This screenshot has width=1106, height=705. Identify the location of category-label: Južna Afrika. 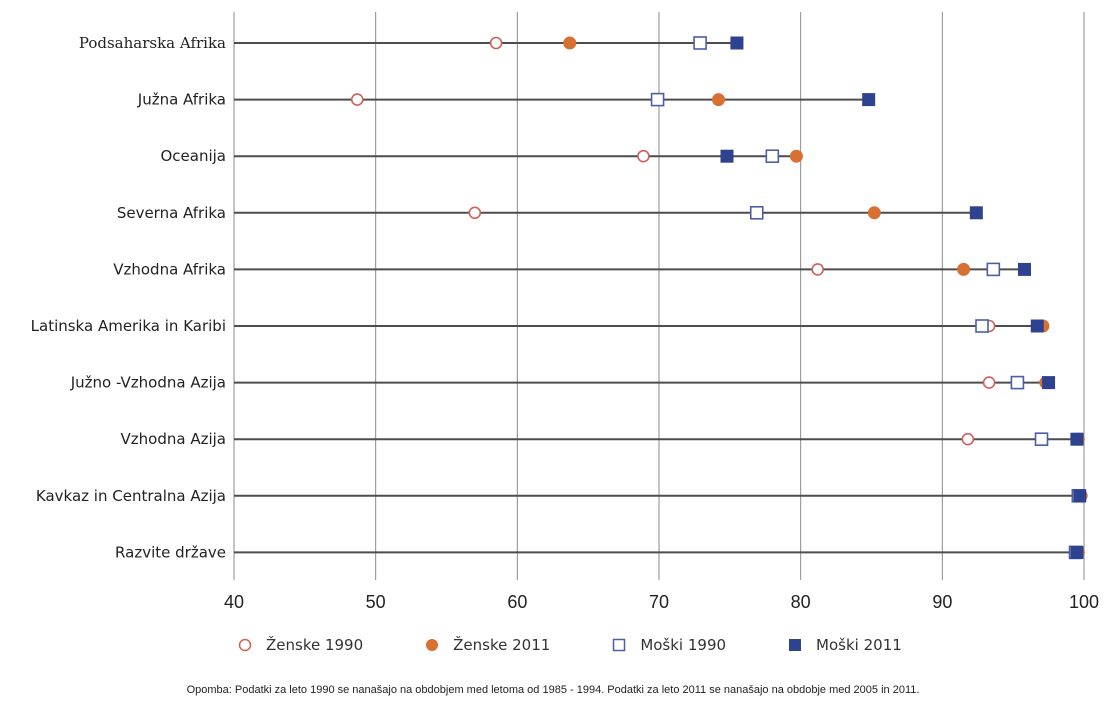
(181, 100).